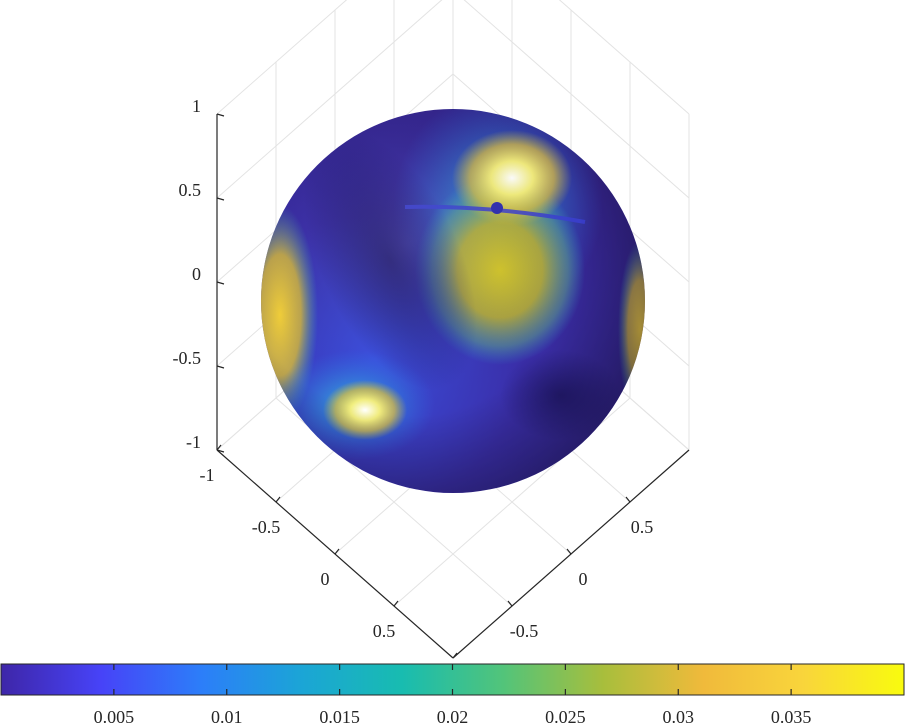 This screenshot has height=728, width=909. I want to click on colorbar-tick-label: 0.01, so click(227, 717).